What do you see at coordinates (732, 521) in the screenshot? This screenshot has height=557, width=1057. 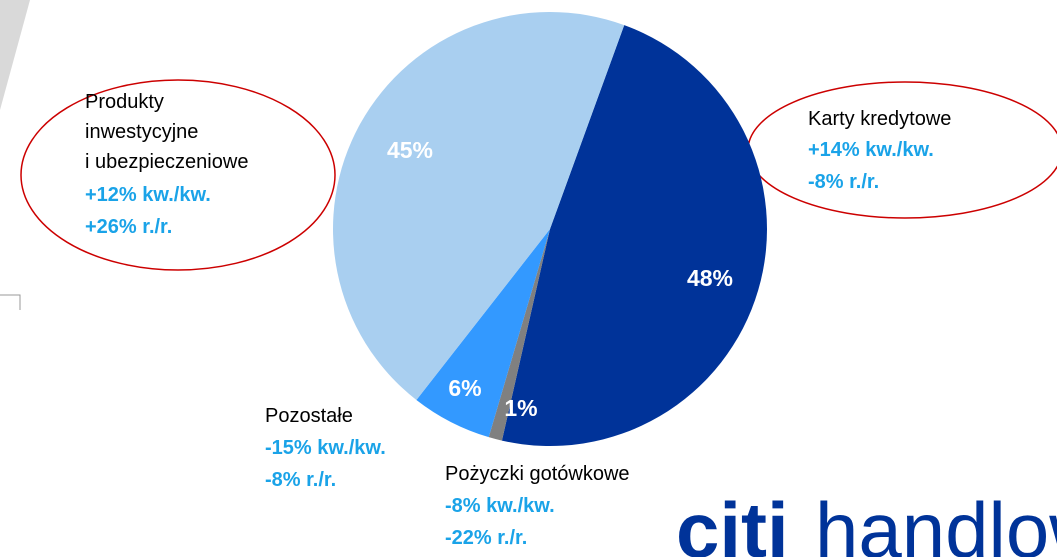 I see `logo-citi: citi` at bounding box center [732, 521].